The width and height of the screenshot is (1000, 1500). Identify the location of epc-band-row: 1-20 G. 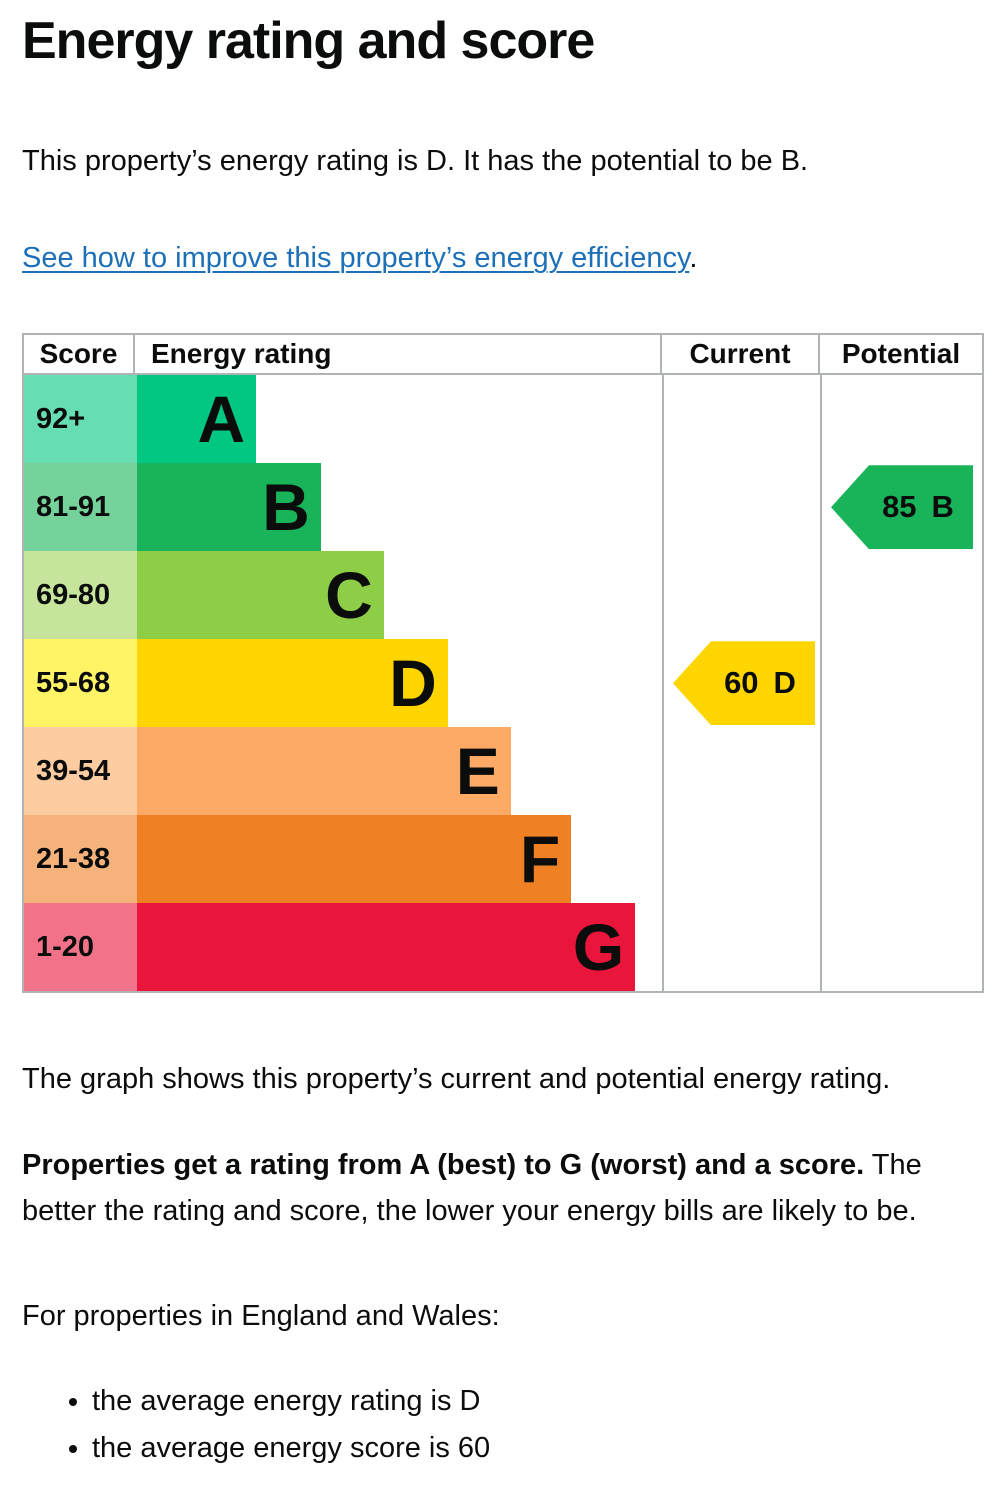
(503, 947).